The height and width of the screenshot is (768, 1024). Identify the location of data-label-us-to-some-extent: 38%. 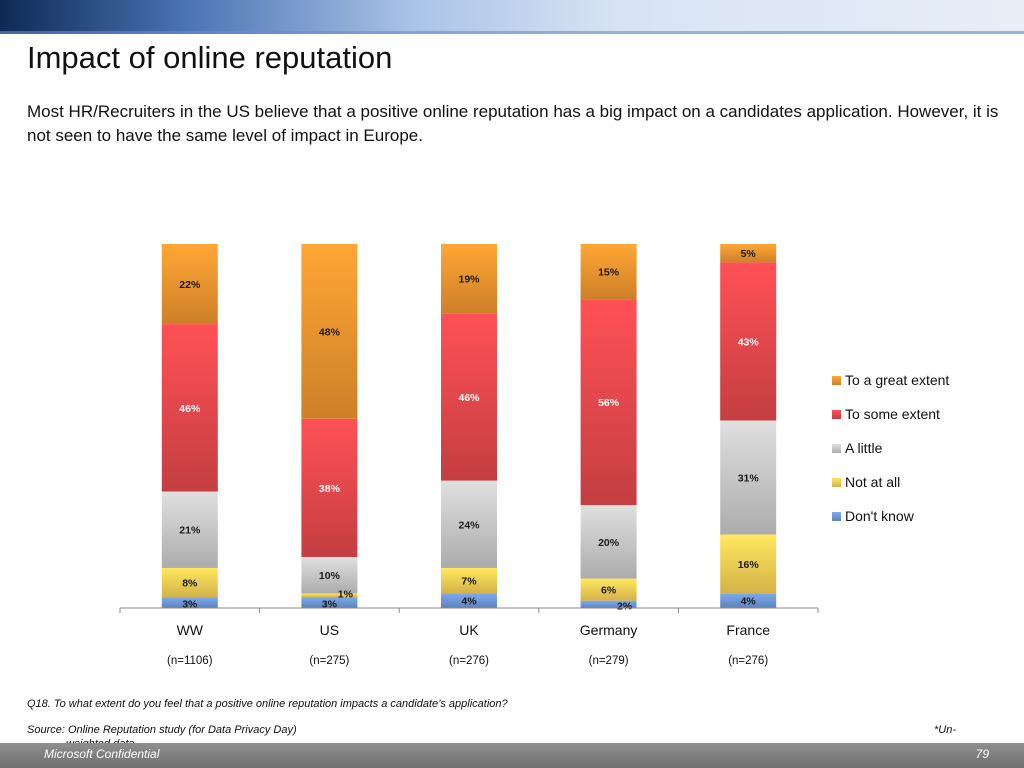
(330, 489).